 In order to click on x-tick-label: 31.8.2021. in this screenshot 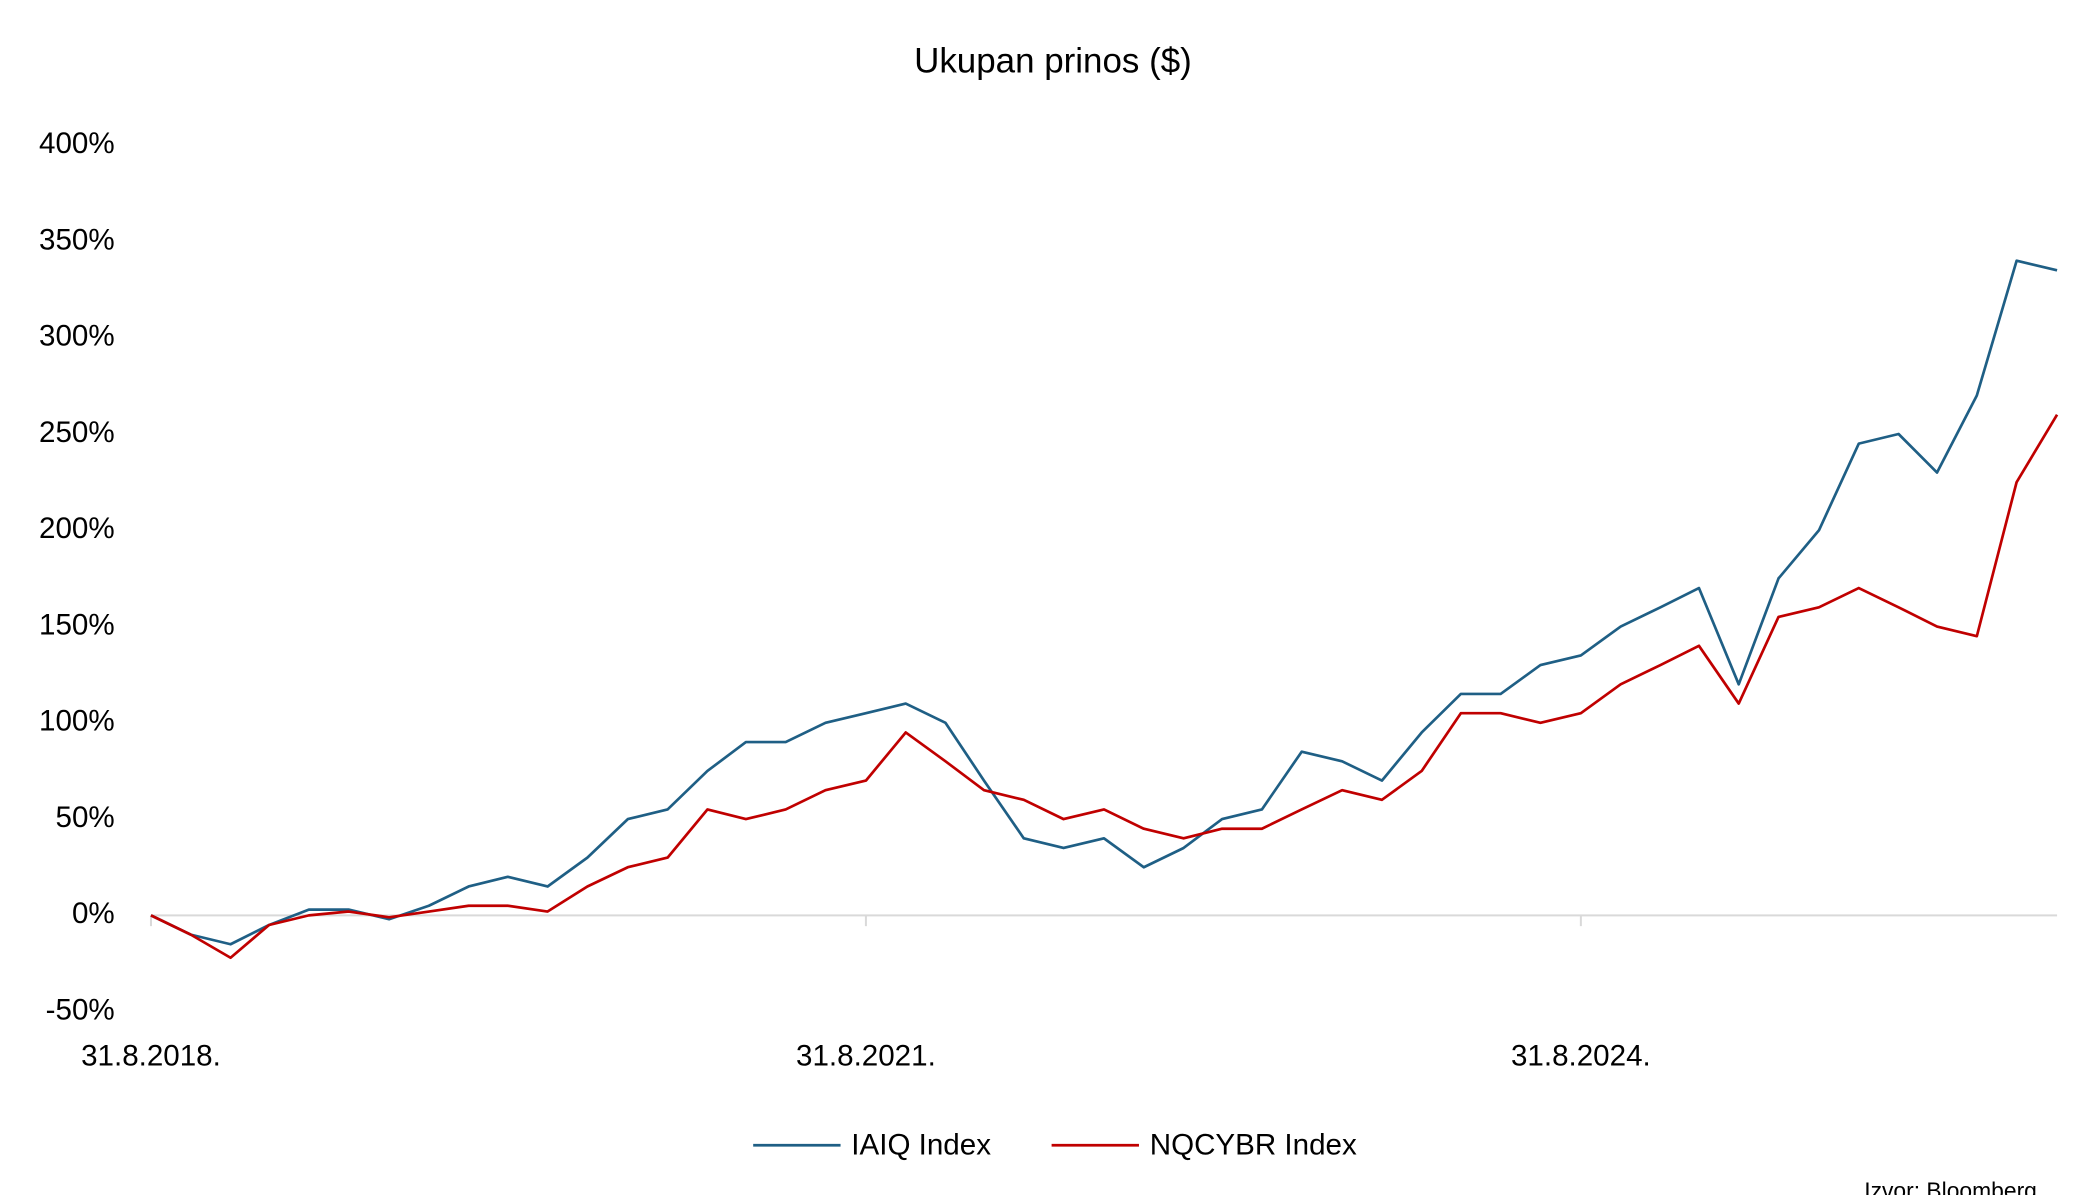, I will do `click(866, 1056)`.